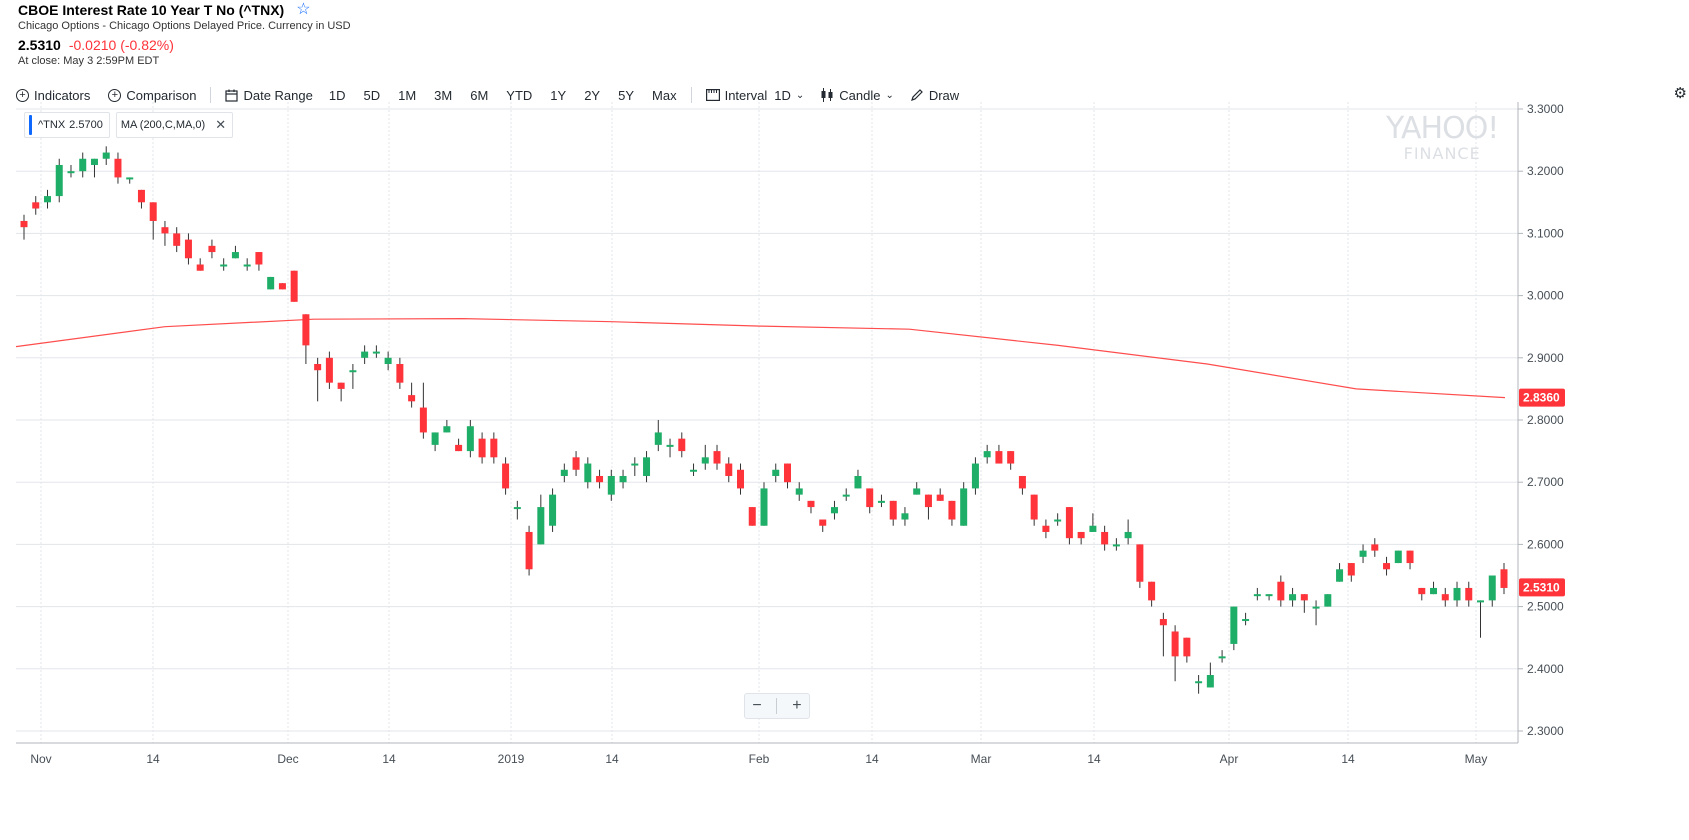 The image size is (1689, 840). Describe the element at coordinates (372, 95) in the screenshot. I see `range-5d: 5D` at that location.